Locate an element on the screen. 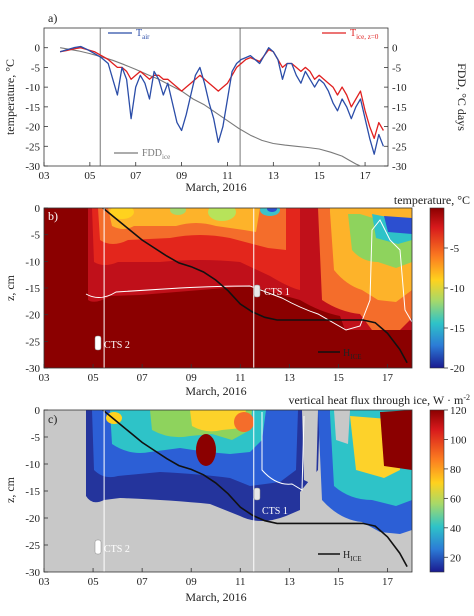 The height and width of the screenshot is (616, 474). cts2-marker-c is located at coordinates (98, 547).